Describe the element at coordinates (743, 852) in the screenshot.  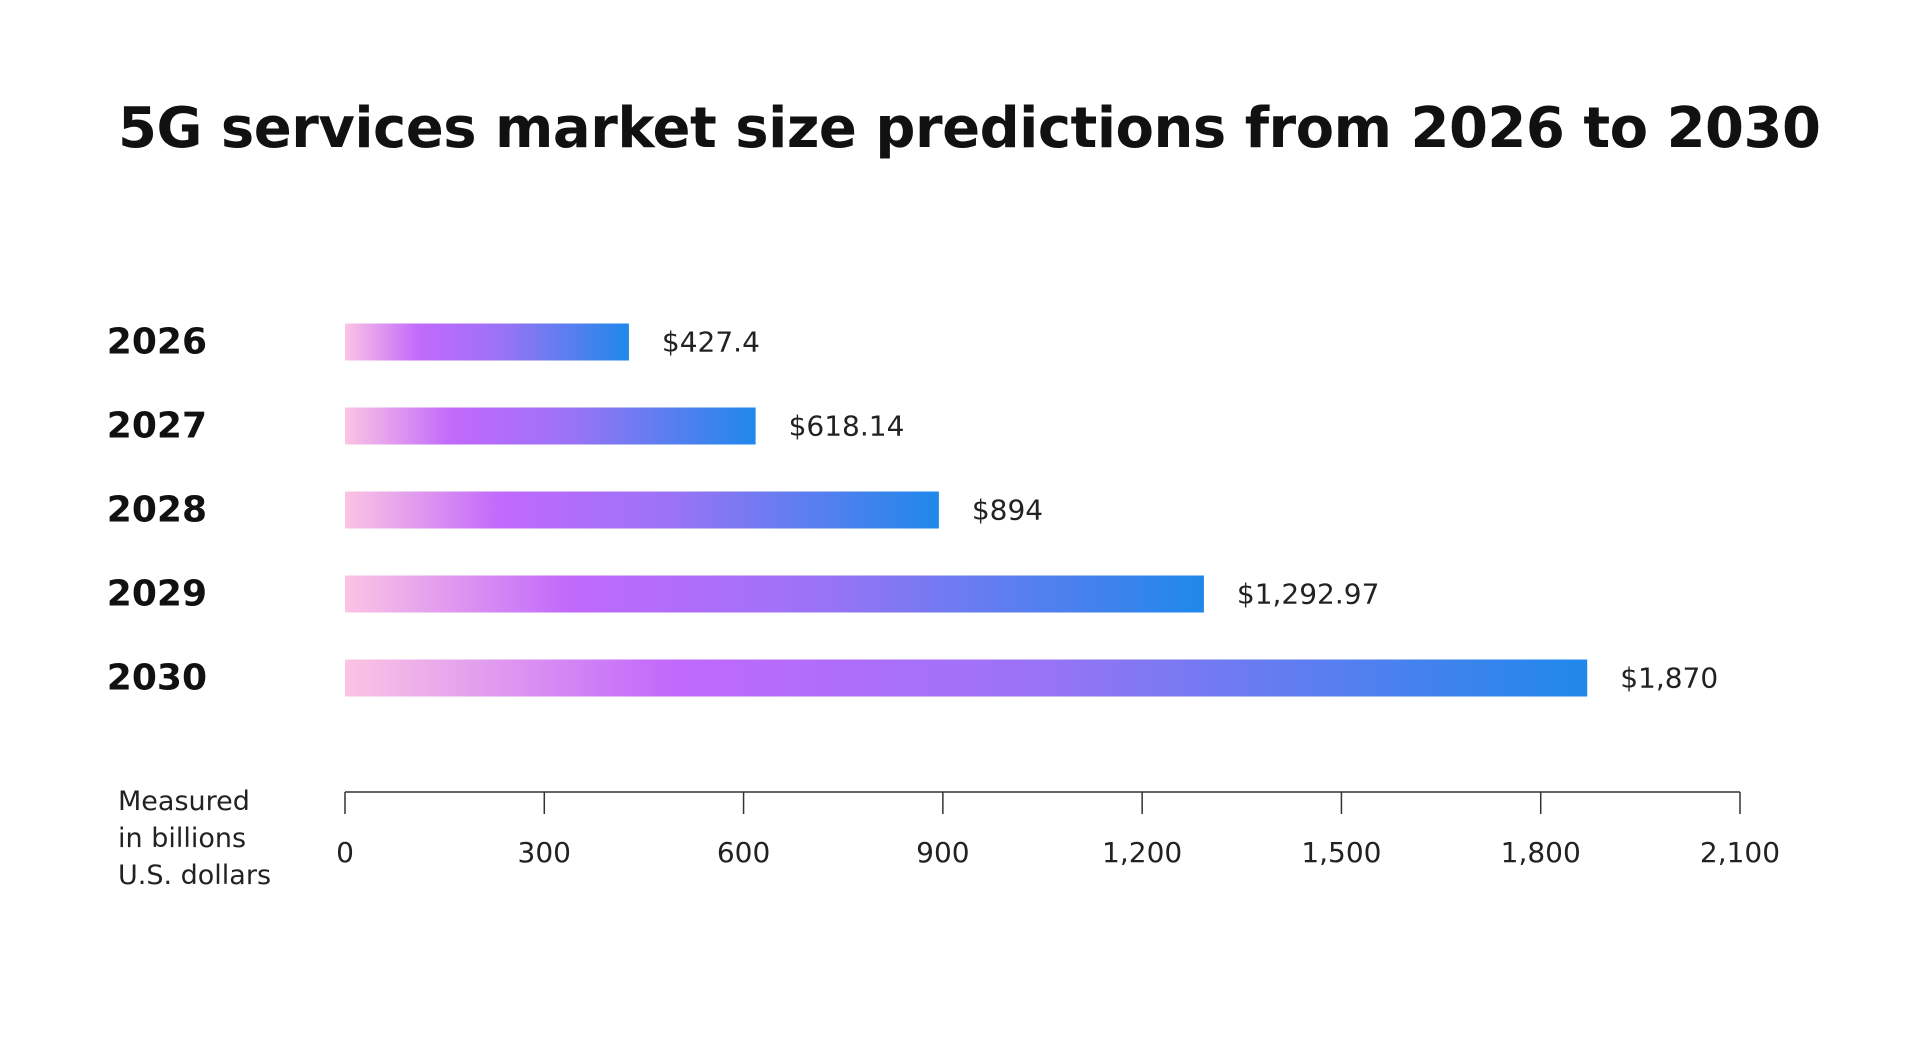
I see `x-tick-label-600: 600` at that location.